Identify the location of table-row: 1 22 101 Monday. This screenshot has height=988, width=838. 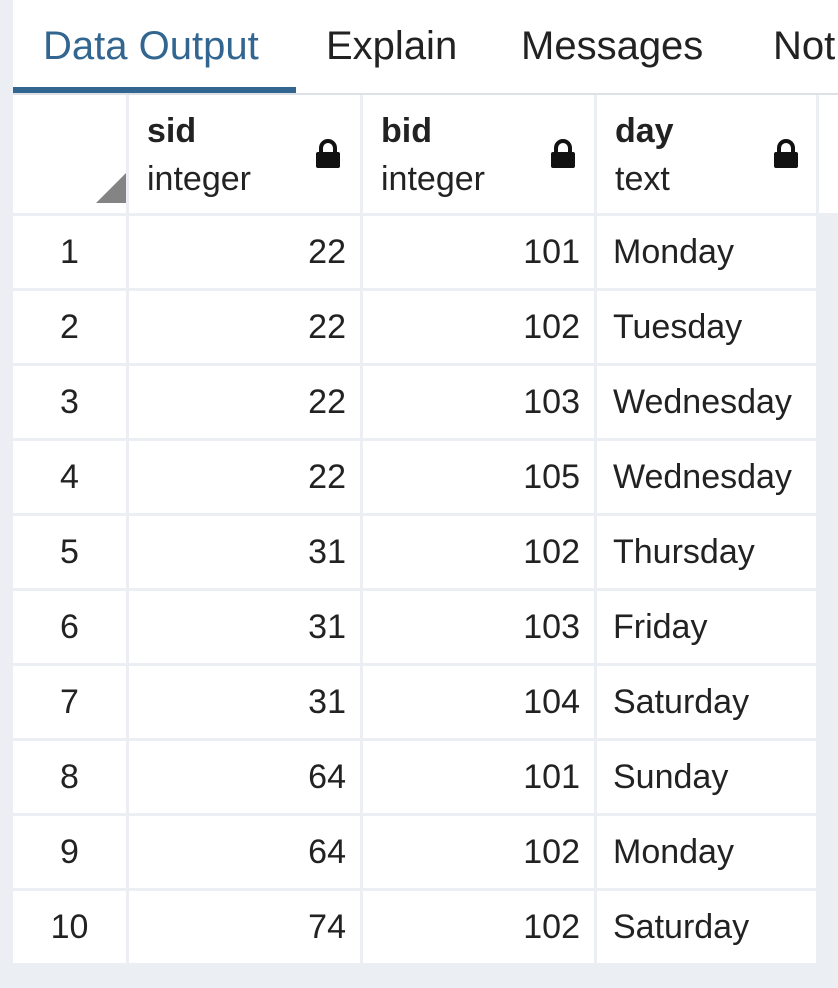
(425, 252).